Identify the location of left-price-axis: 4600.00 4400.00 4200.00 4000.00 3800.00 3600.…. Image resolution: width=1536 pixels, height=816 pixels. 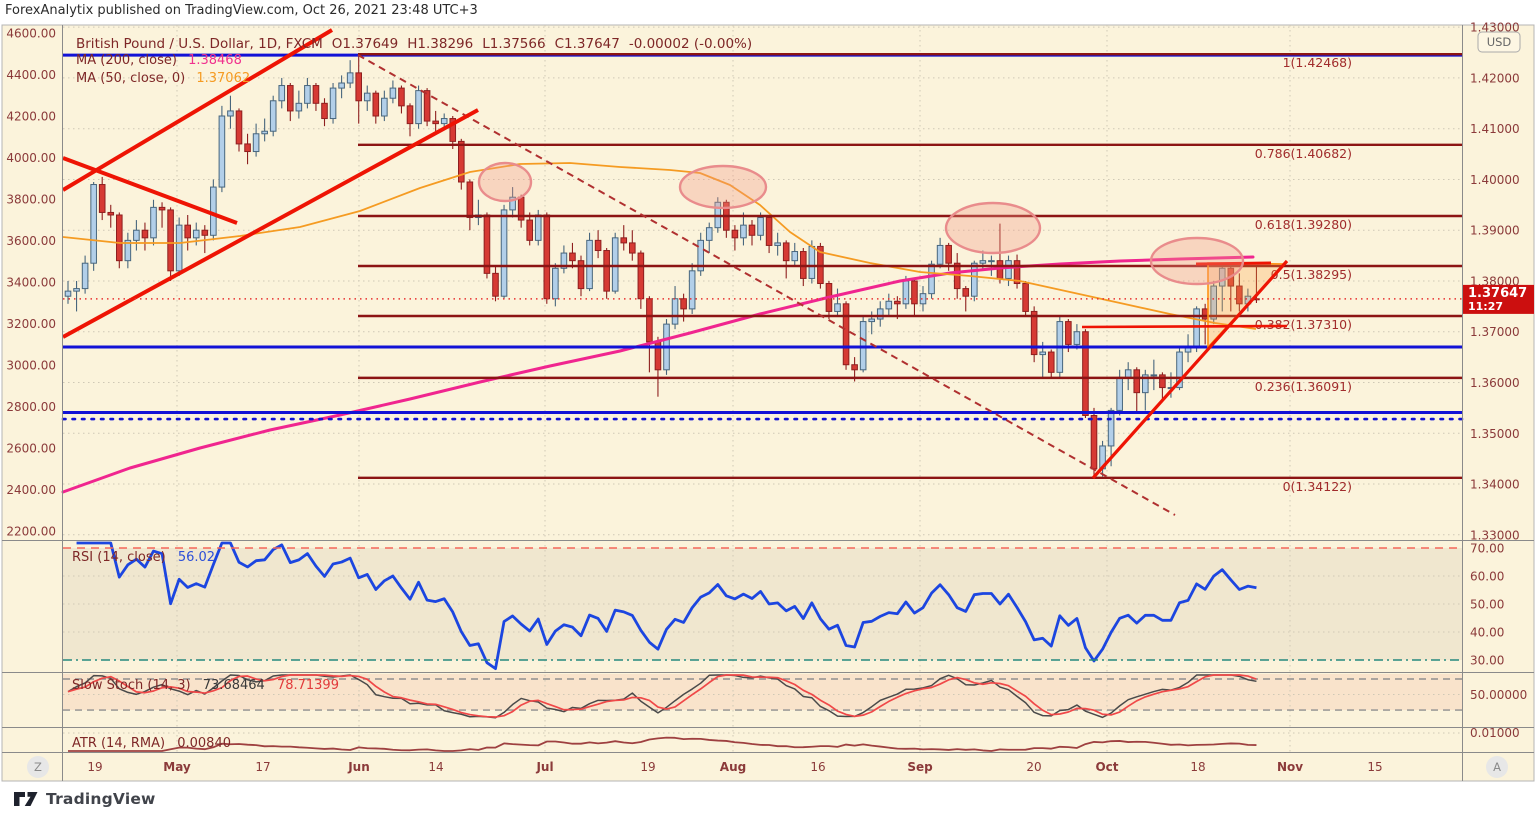
(31, 283).